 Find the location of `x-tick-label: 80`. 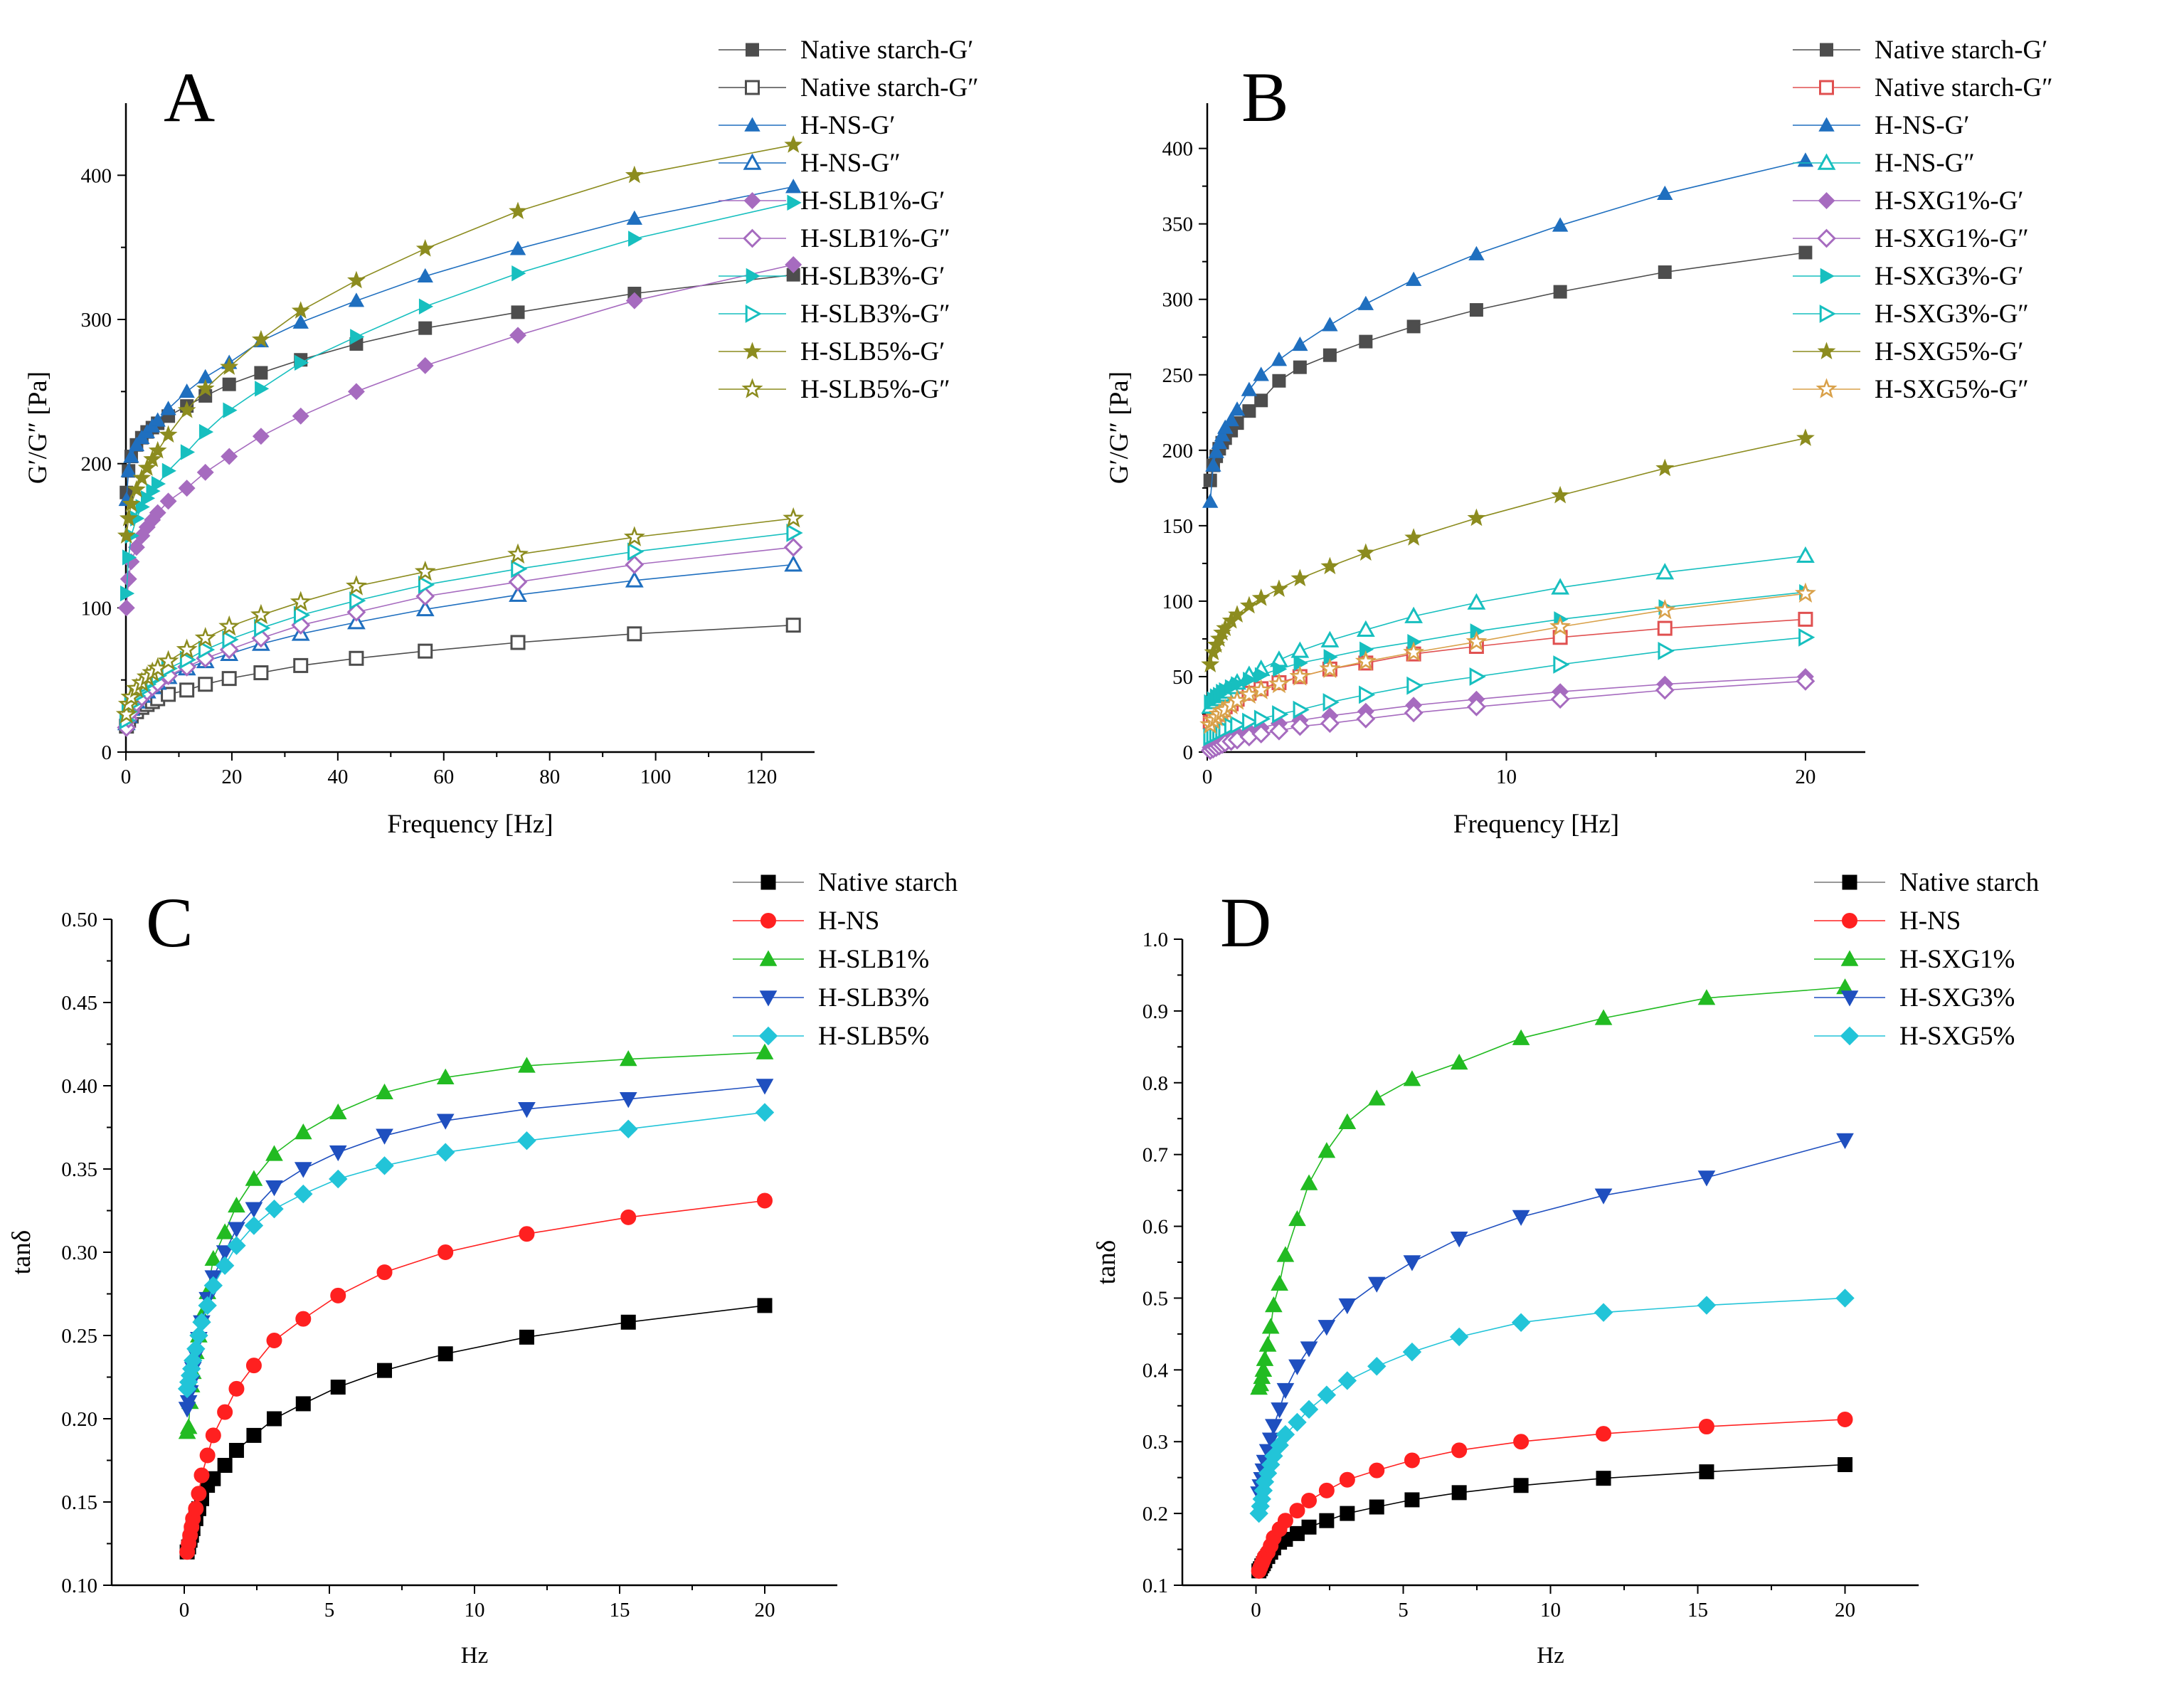

x-tick-label: 80 is located at coordinates (549, 777).